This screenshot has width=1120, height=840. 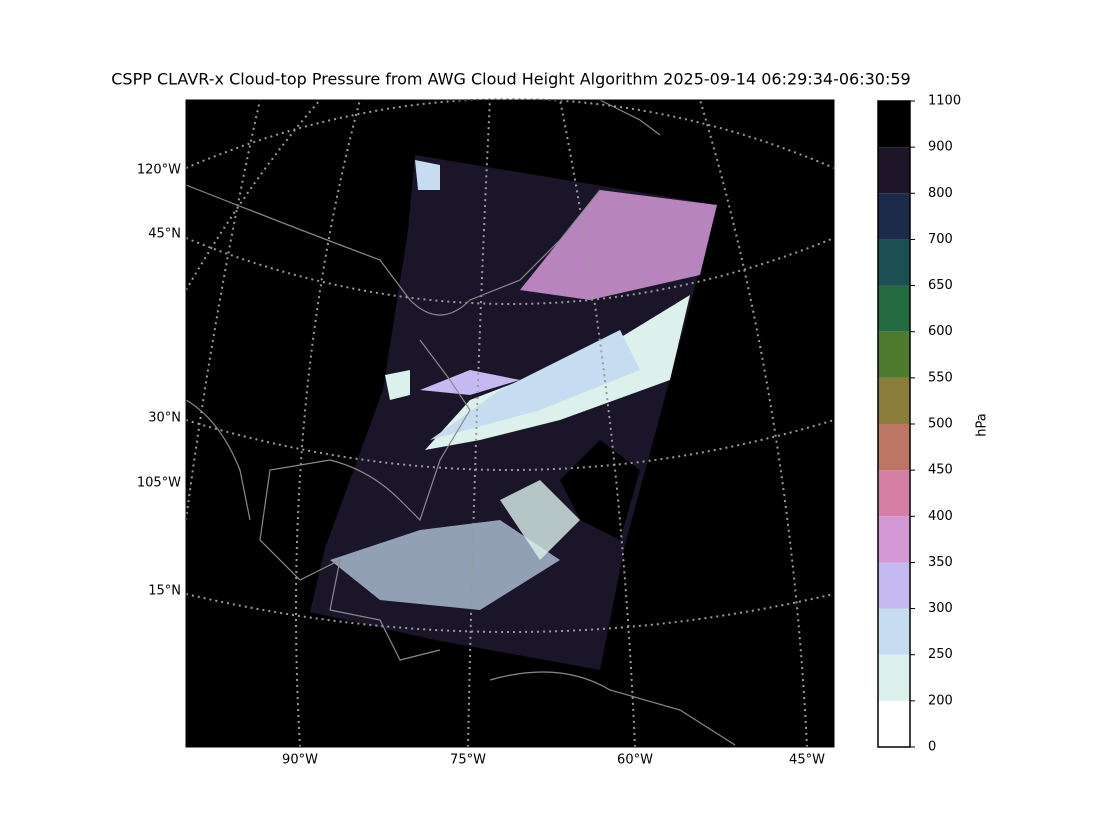 What do you see at coordinates (940, 424) in the screenshot?
I see `colorbar-tick-label: 500` at bounding box center [940, 424].